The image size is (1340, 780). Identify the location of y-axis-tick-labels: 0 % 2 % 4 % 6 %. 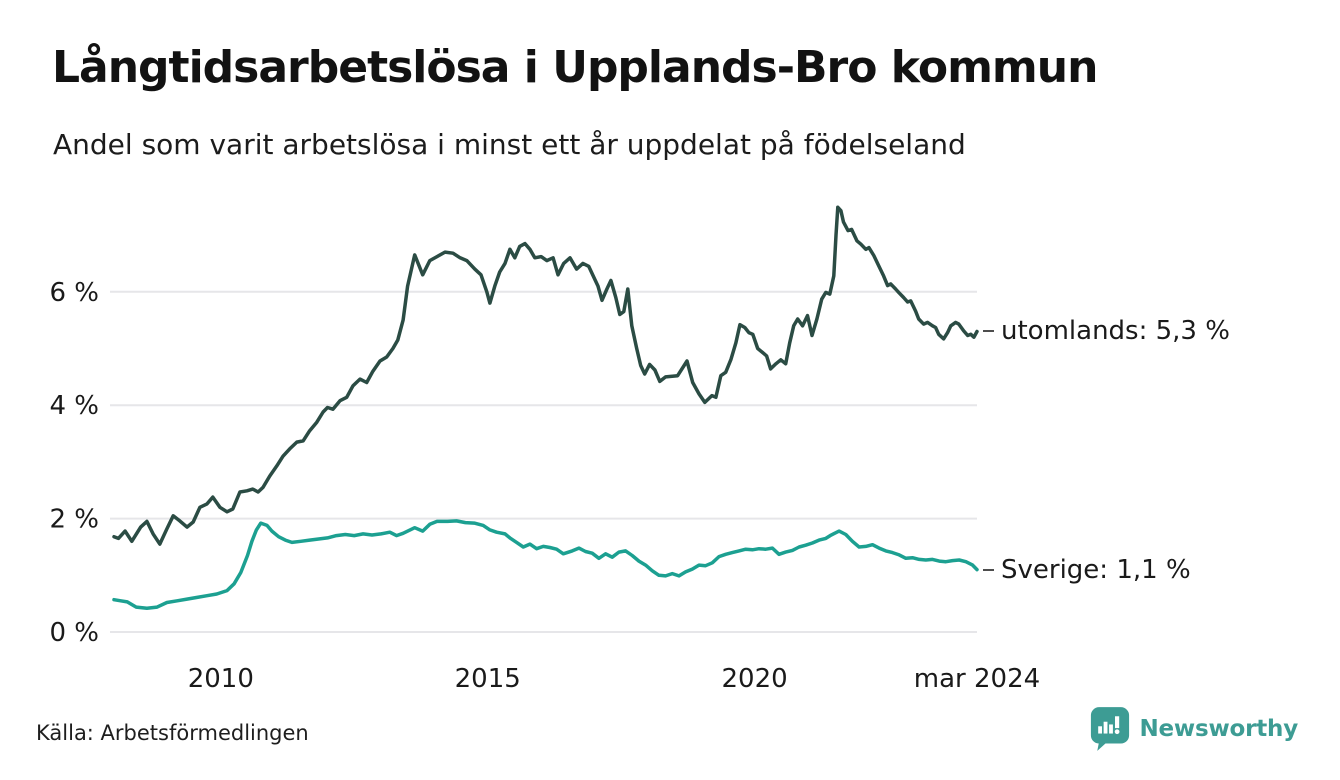
(74, 463).